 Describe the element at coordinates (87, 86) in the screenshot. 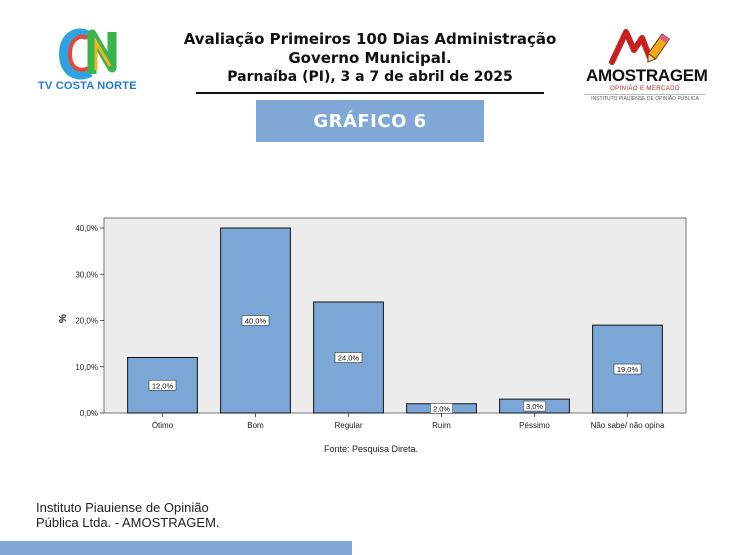

I see `tv-costa-norte-label: TV COSTA NORTE` at that location.